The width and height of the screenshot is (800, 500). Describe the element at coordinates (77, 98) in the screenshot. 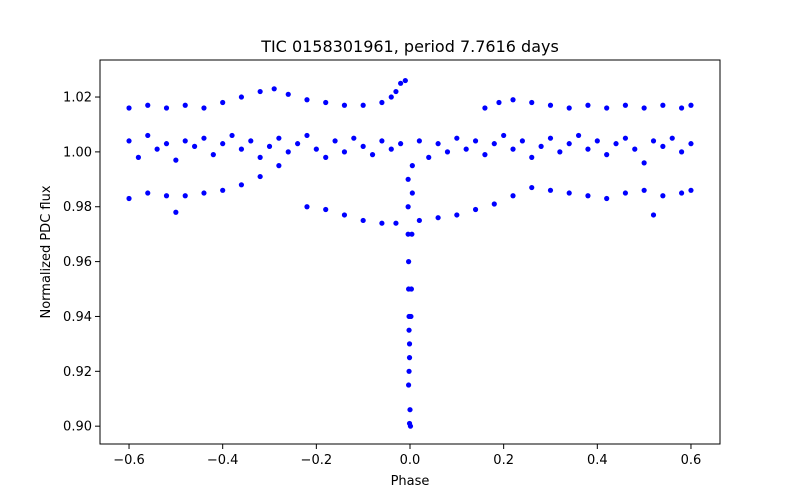

I see `y-tick-label: 1.02` at that location.